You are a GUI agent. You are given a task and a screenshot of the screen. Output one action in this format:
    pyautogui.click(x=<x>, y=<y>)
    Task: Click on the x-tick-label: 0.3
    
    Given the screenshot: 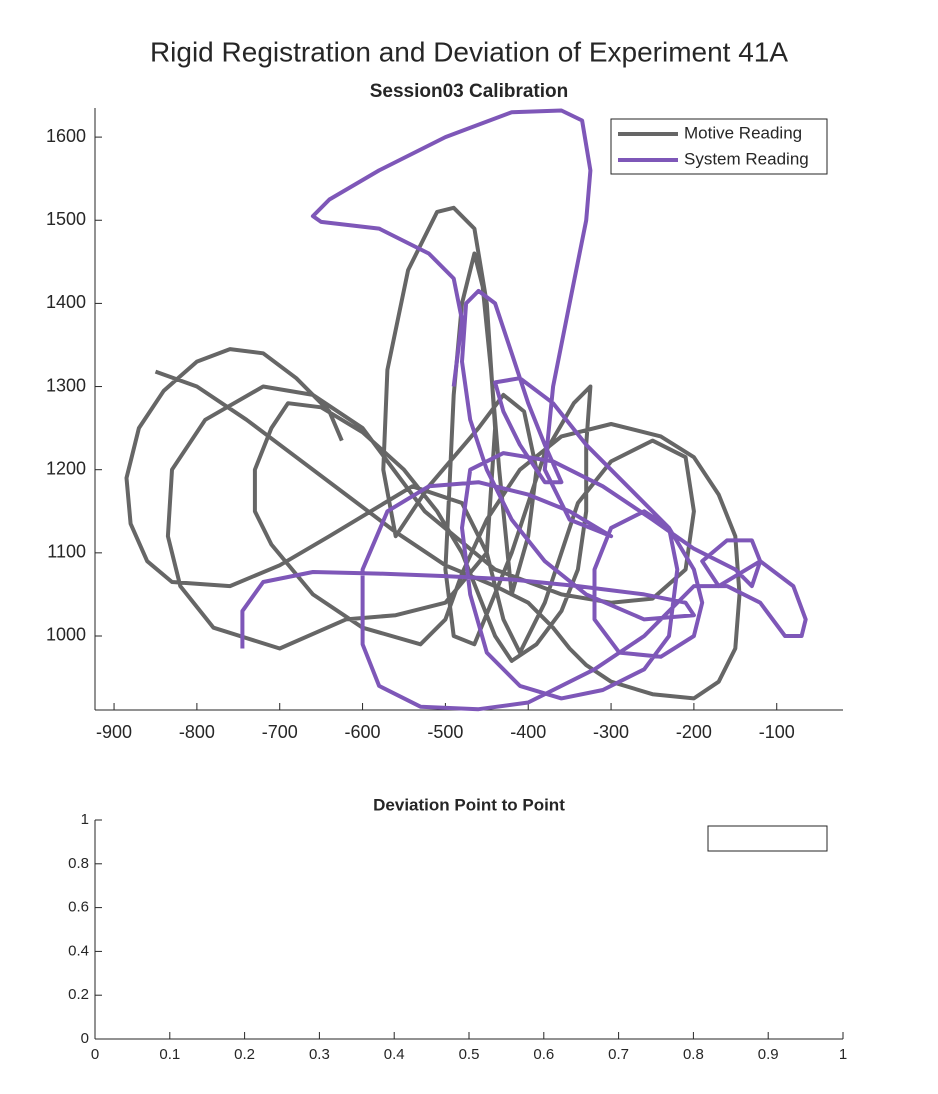 What is the action you would take?
    pyautogui.click(x=319, y=1054)
    